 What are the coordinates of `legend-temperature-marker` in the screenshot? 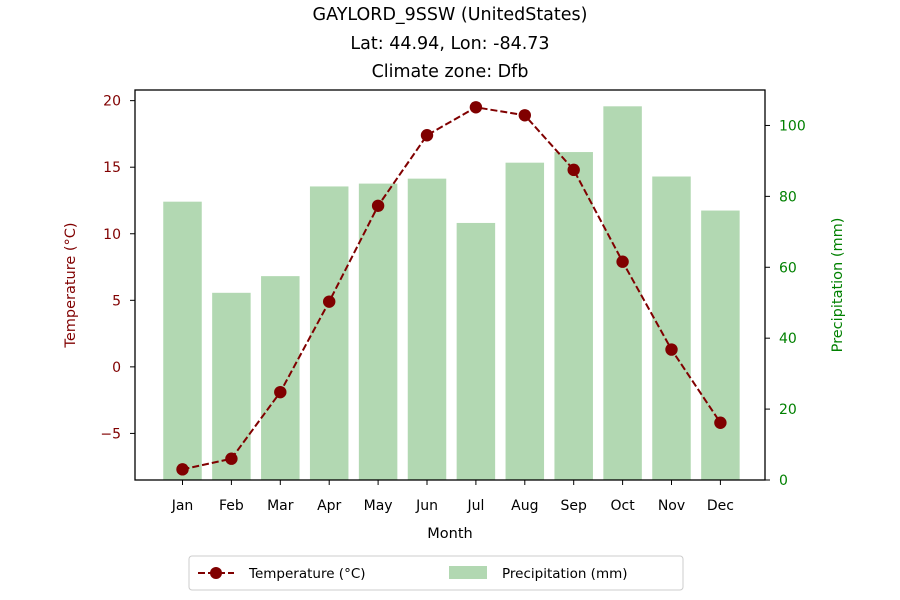 It's located at (216, 573).